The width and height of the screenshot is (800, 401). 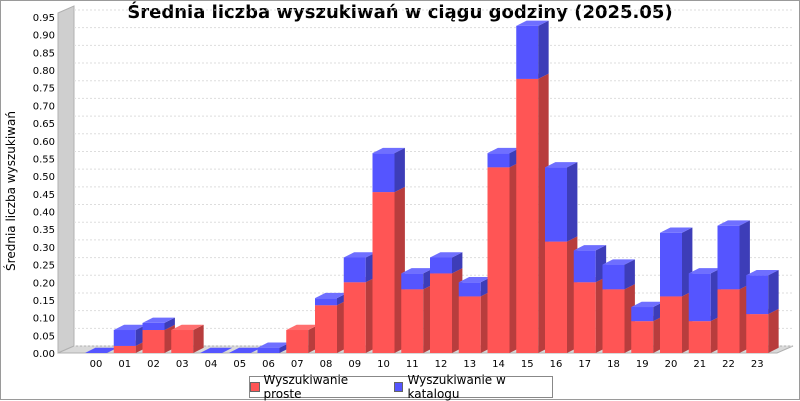 What do you see at coordinates (441, 313) in the screenshot?
I see `bar-12-proste-front` at bounding box center [441, 313].